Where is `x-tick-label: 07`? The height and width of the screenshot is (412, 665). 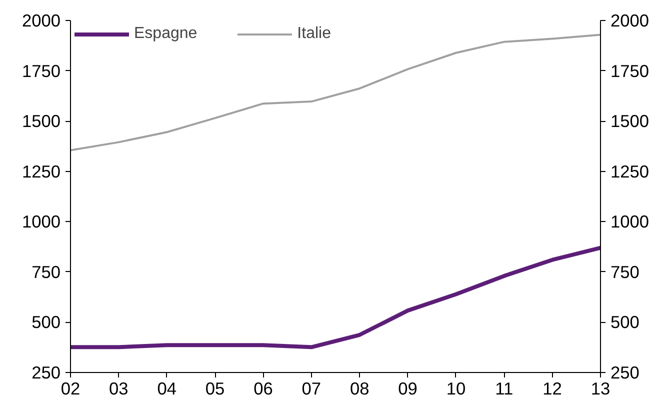 x-tick-label: 07 is located at coordinates (312, 388).